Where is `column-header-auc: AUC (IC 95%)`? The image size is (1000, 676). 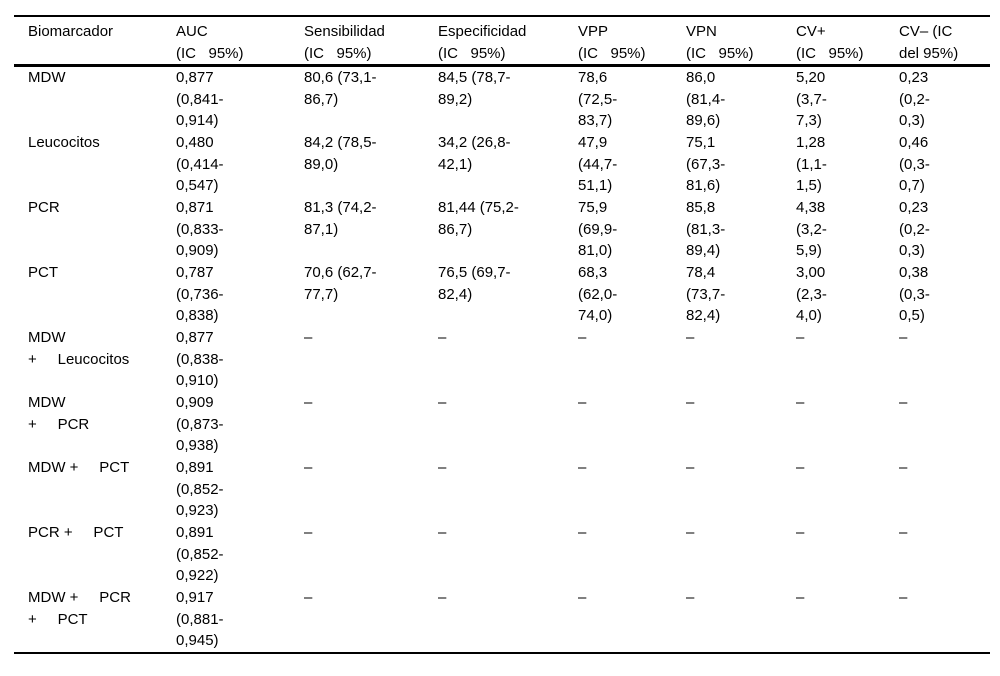 column-header-auc: AUC (IC 95%) is located at coordinates (240, 42).